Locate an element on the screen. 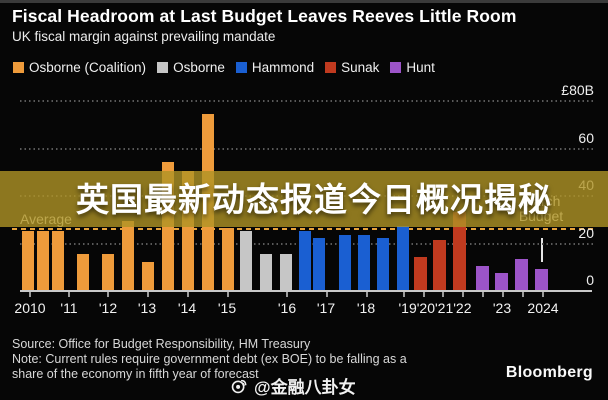 The image size is (608, 400). legend-item: Hammond is located at coordinates (275, 67).